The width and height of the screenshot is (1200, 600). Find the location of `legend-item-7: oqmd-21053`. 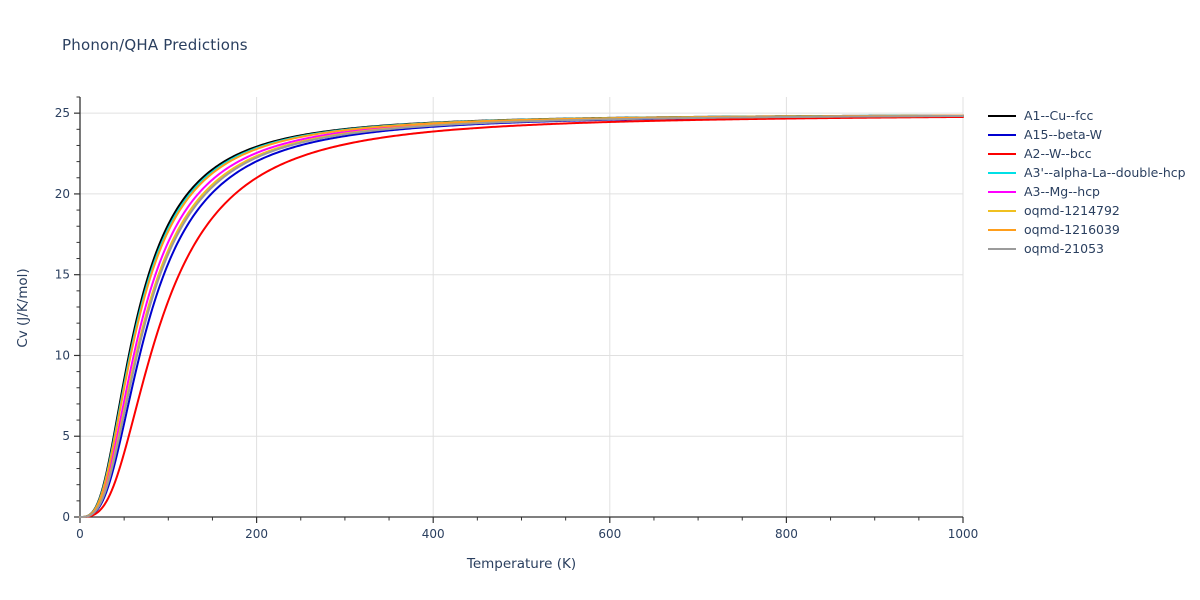

legend-item-7: oqmd-21053 is located at coordinates (1087, 248).